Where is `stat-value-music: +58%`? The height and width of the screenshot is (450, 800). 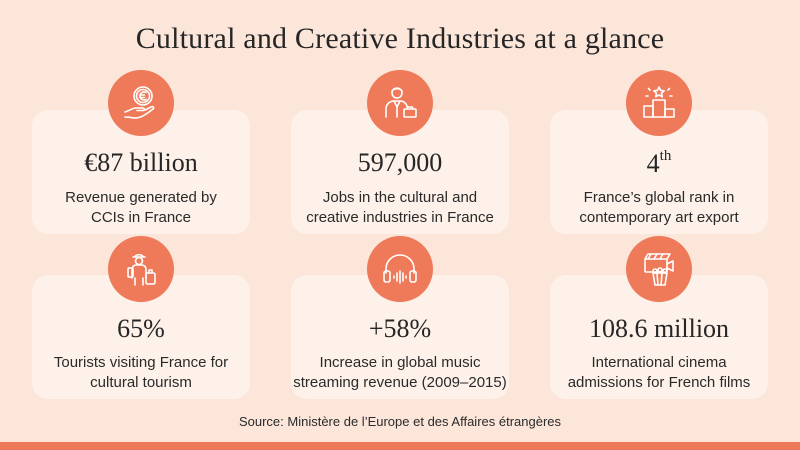 stat-value-music: +58% is located at coordinates (400, 328).